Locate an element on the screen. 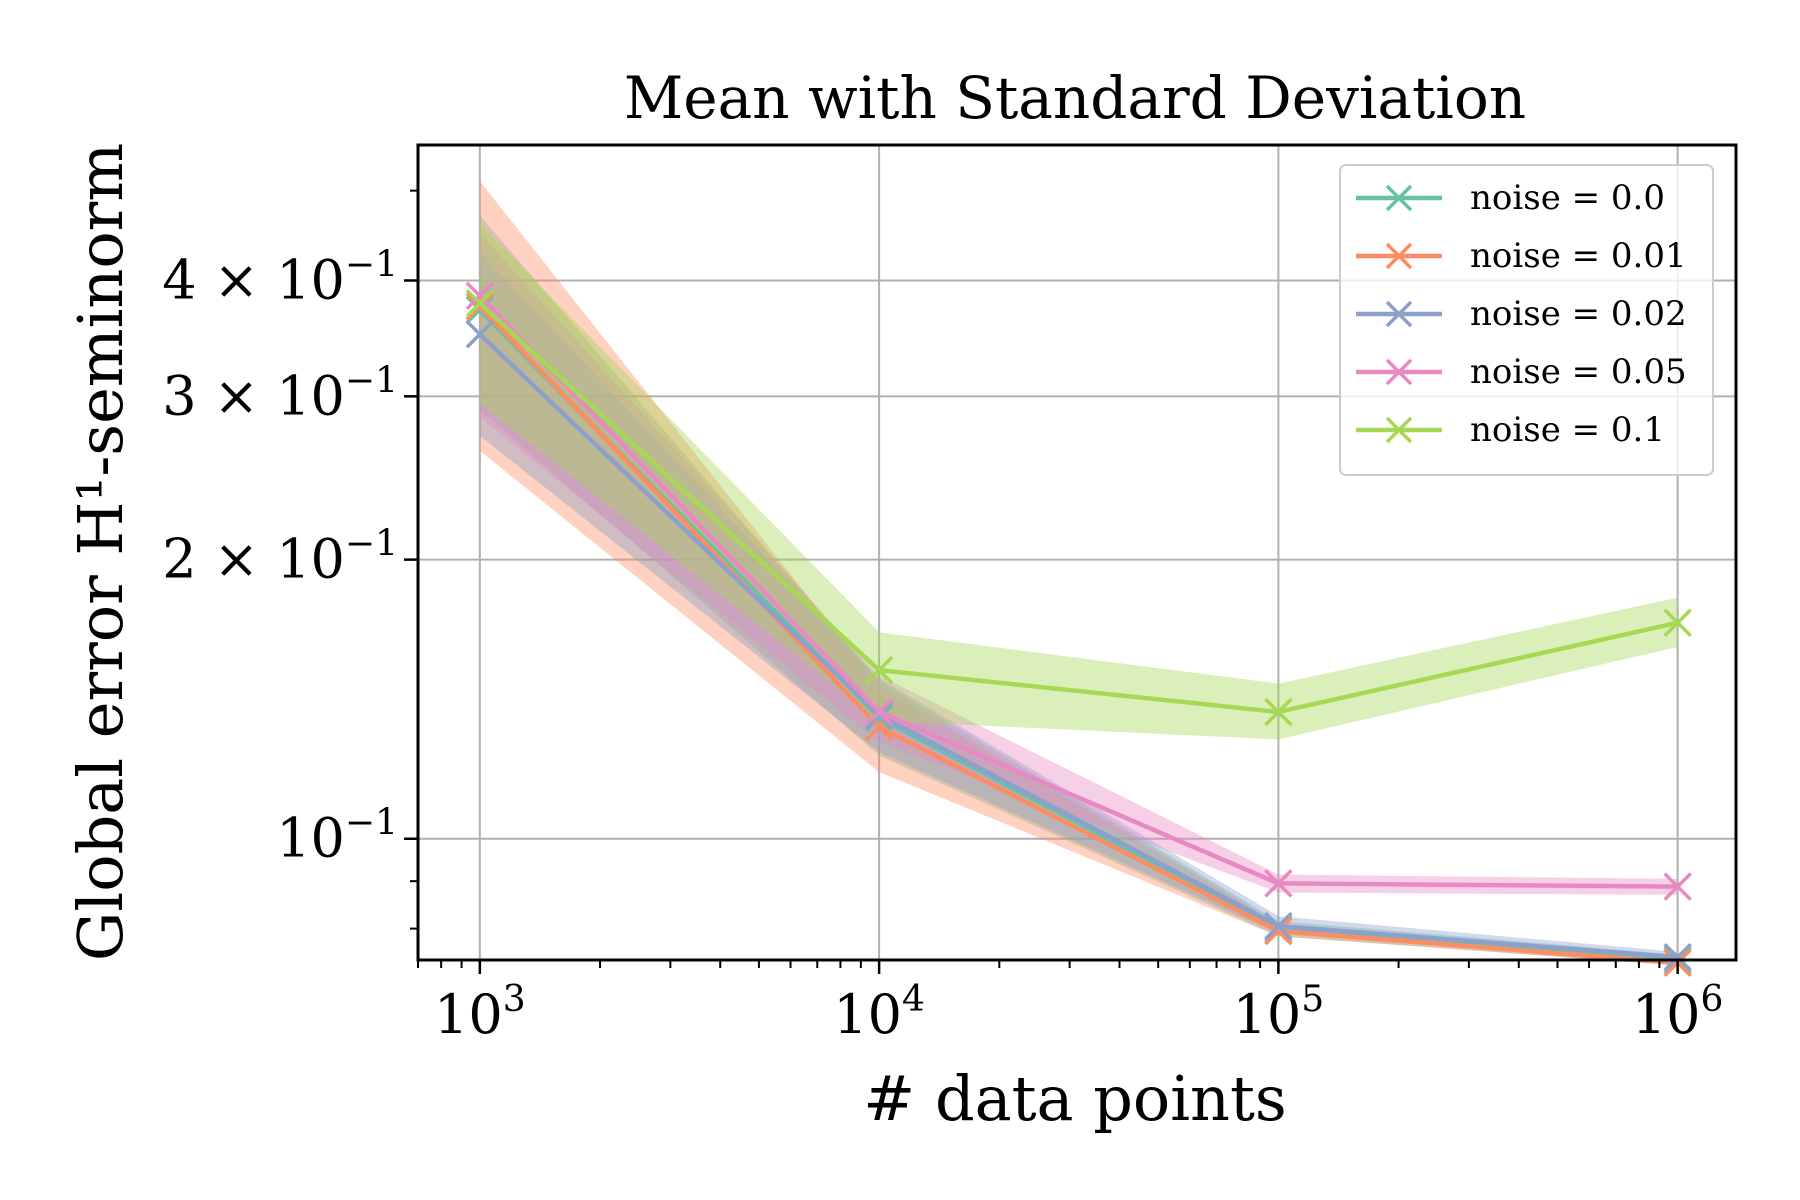 The width and height of the screenshot is (1800, 1200). y-tick-label: 4 × 10−1 is located at coordinates (280, 277).